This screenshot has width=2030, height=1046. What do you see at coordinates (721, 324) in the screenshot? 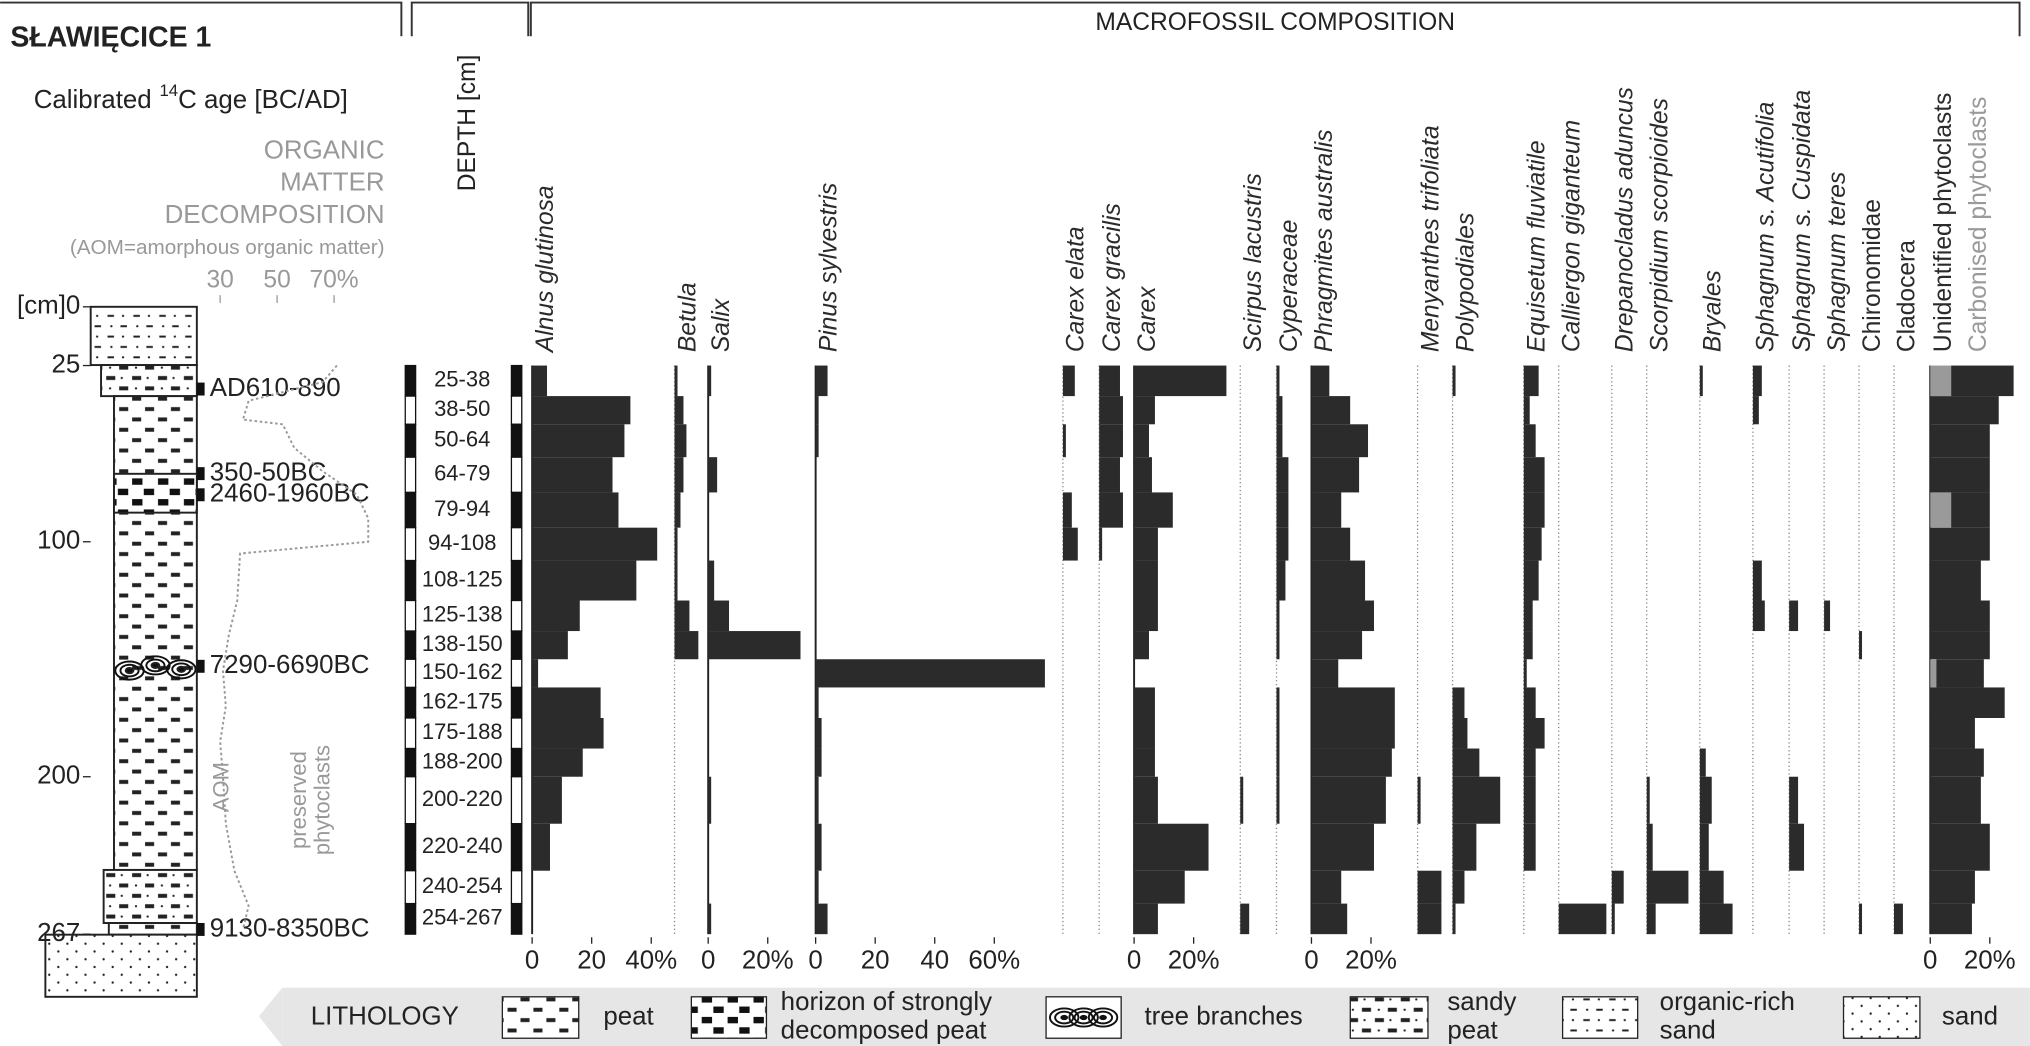
I see `taxon-label: Salix` at bounding box center [721, 324].